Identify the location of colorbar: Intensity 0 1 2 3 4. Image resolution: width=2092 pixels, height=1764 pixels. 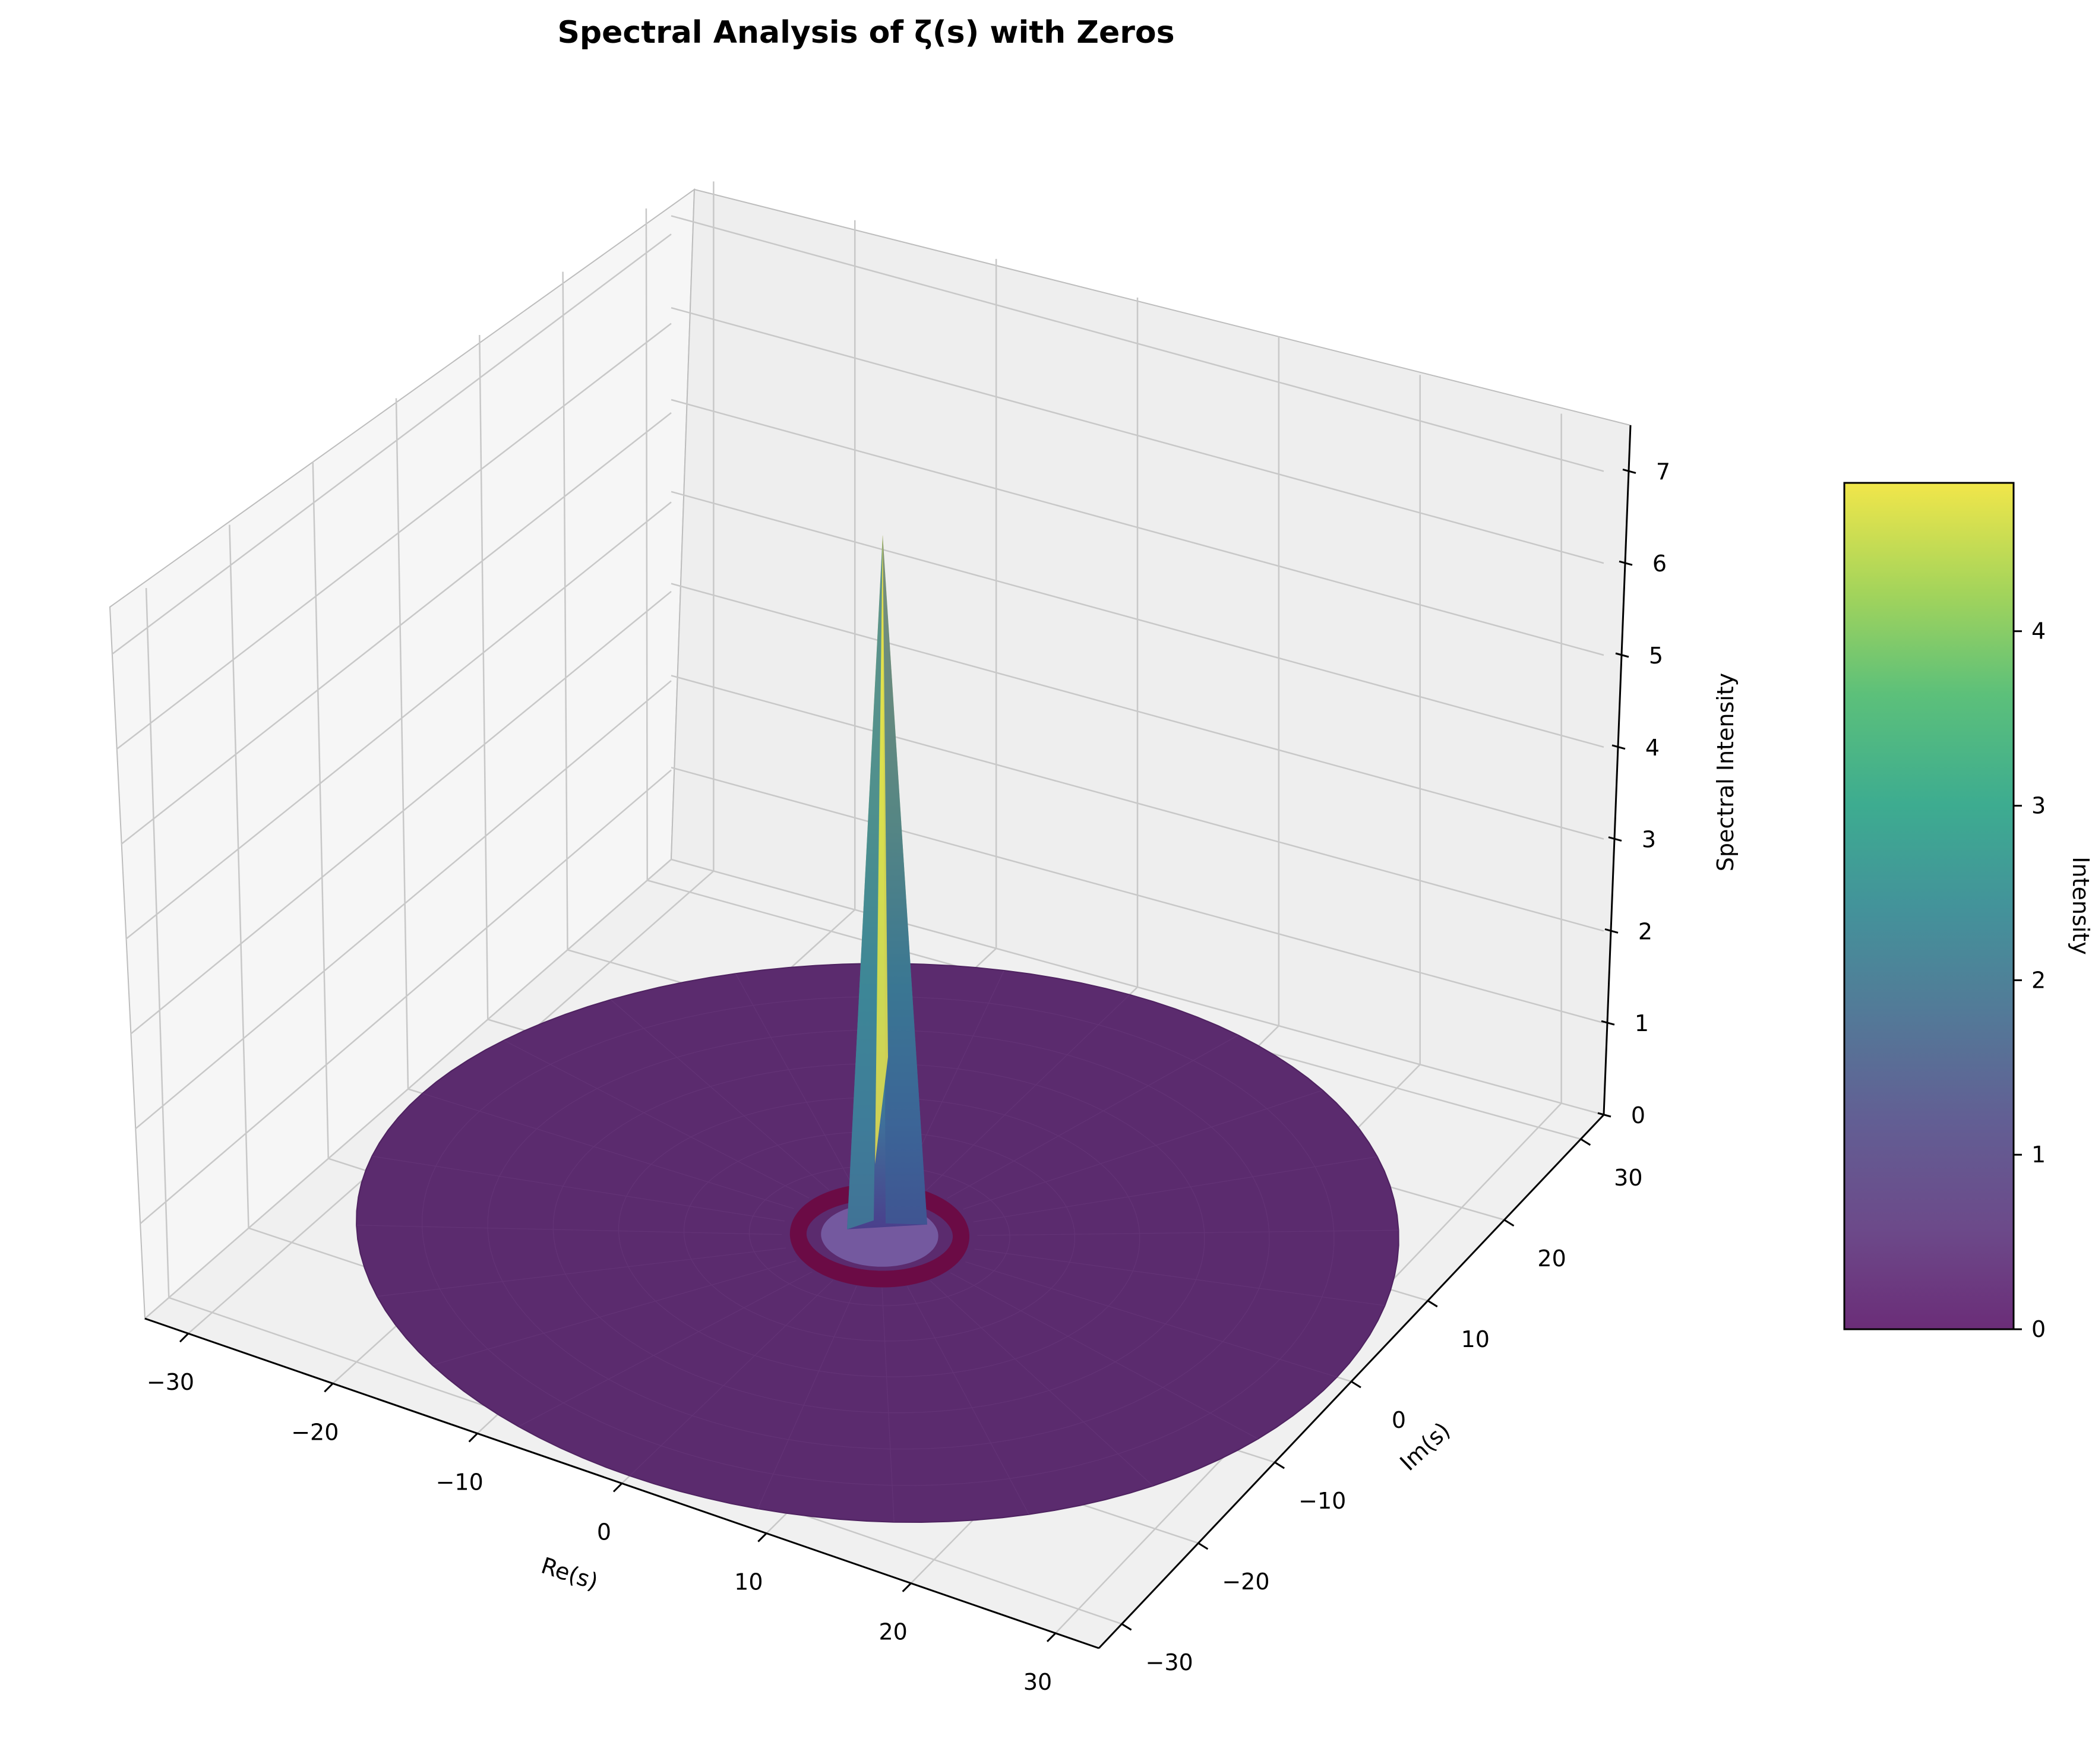
(1967, 912).